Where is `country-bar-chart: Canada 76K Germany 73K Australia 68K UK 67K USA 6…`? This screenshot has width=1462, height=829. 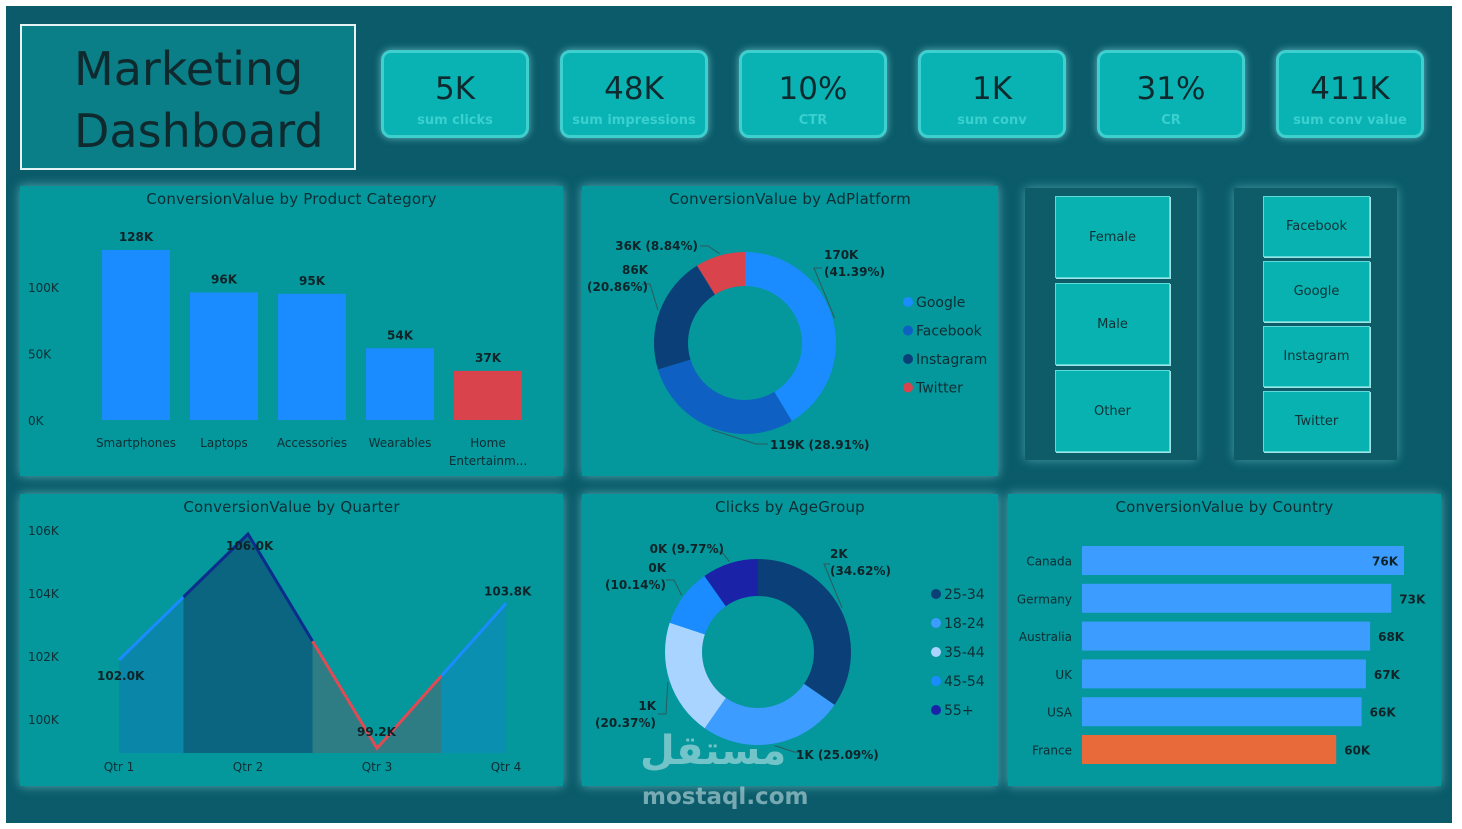
country-bar-chart: Canada 76K Germany 73K Australia 68K UK 67K USA 6… is located at coordinates (1221, 655).